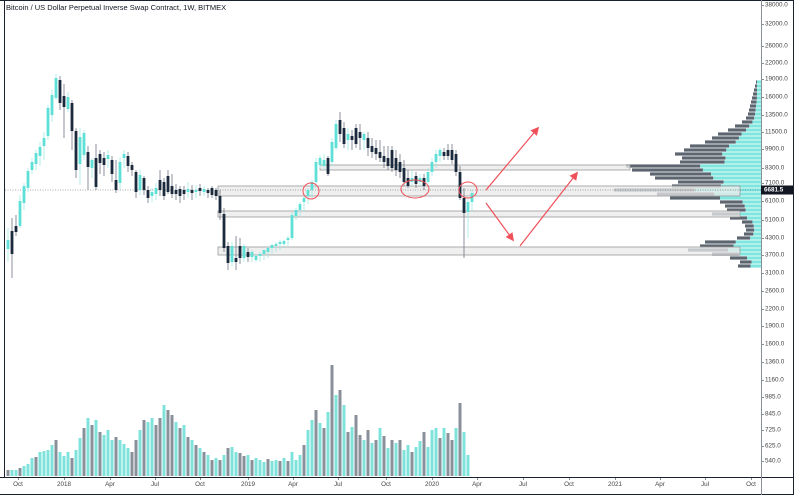 The width and height of the screenshot is (794, 495). What do you see at coordinates (773, 397) in the screenshot?
I see `price-label: 985.0` at bounding box center [773, 397].